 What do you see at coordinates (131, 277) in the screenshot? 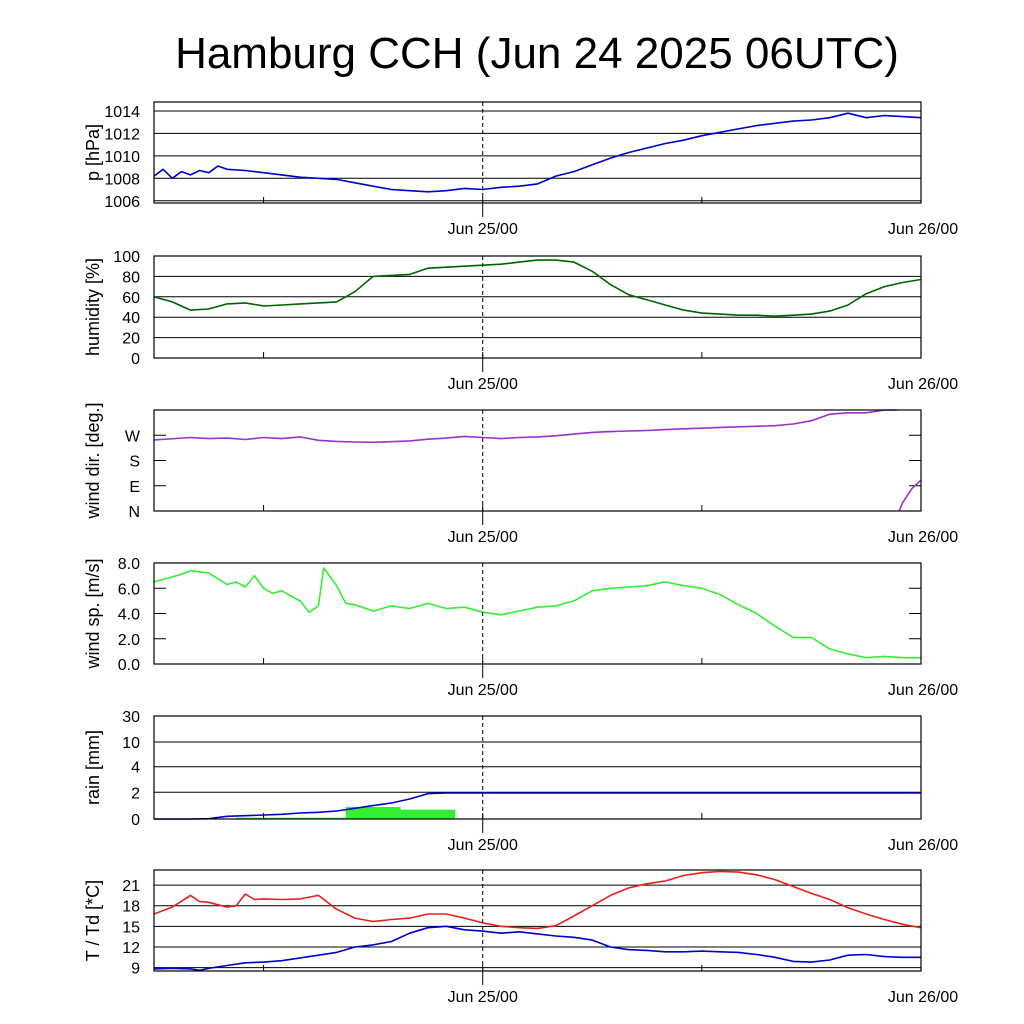
I see `humidity-y-tick-label: 80` at bounding box center [131, 277].